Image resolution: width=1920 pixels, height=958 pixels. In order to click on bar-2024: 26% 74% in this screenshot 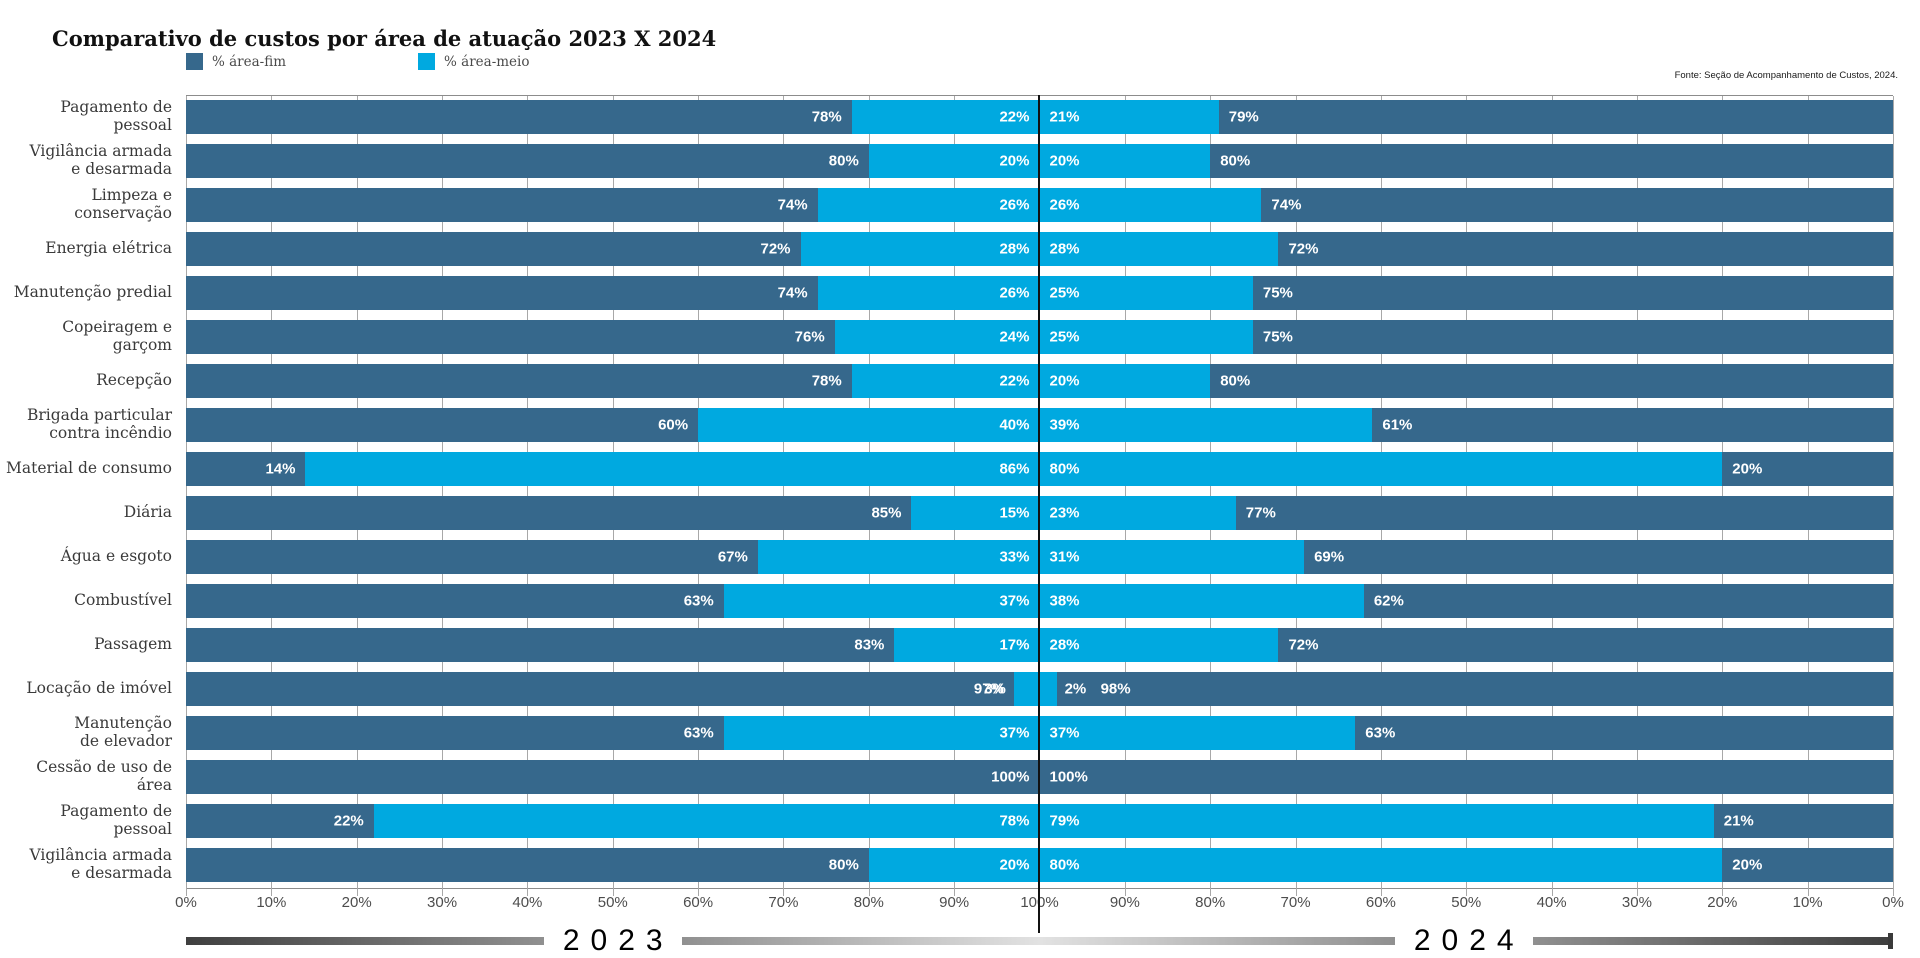, I will do `click(1466, 205)`.